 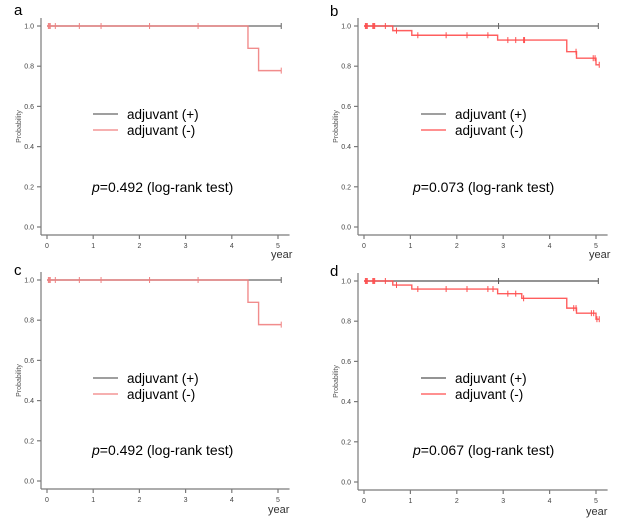 I want to click on p-value-text: =0.067 (log-rank test), so click(x=487, y=450).